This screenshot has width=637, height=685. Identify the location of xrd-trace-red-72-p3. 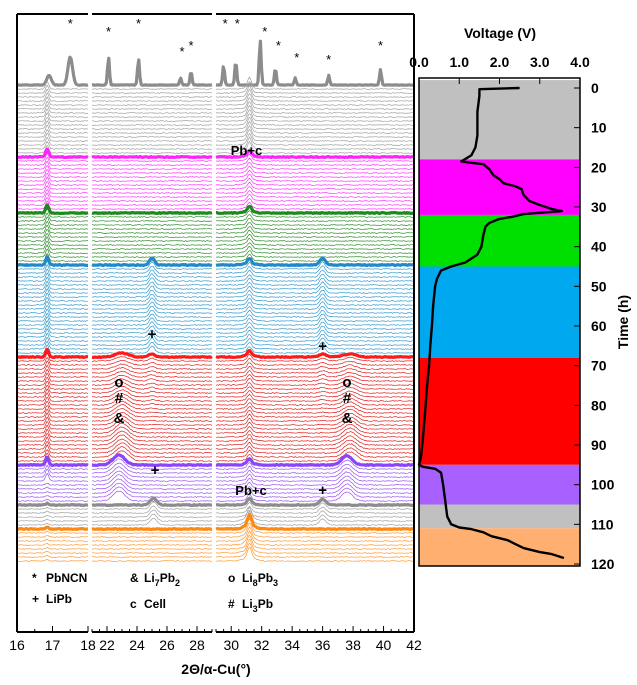
(314, 369).